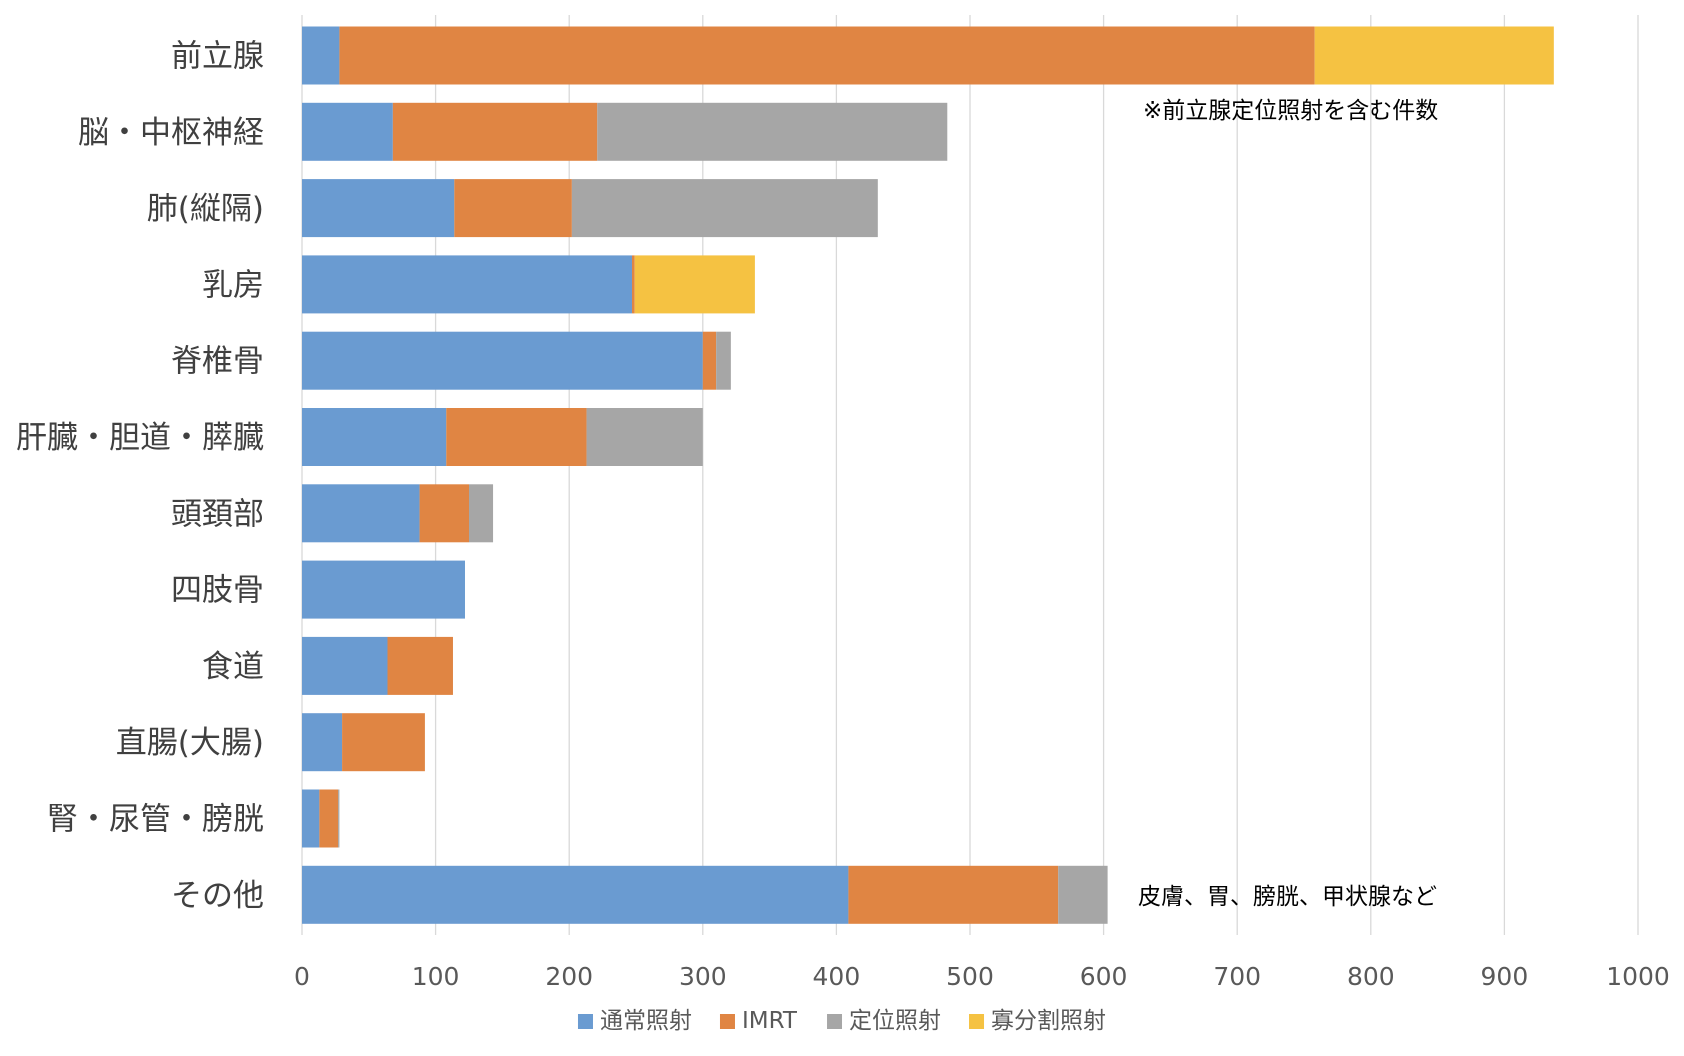 Image resolution: width=1684 pixels, height=1056 pixels. Describe the element at coordinates (837, 976) in the screenshot. I see `x-tick-label: 400` at that location.